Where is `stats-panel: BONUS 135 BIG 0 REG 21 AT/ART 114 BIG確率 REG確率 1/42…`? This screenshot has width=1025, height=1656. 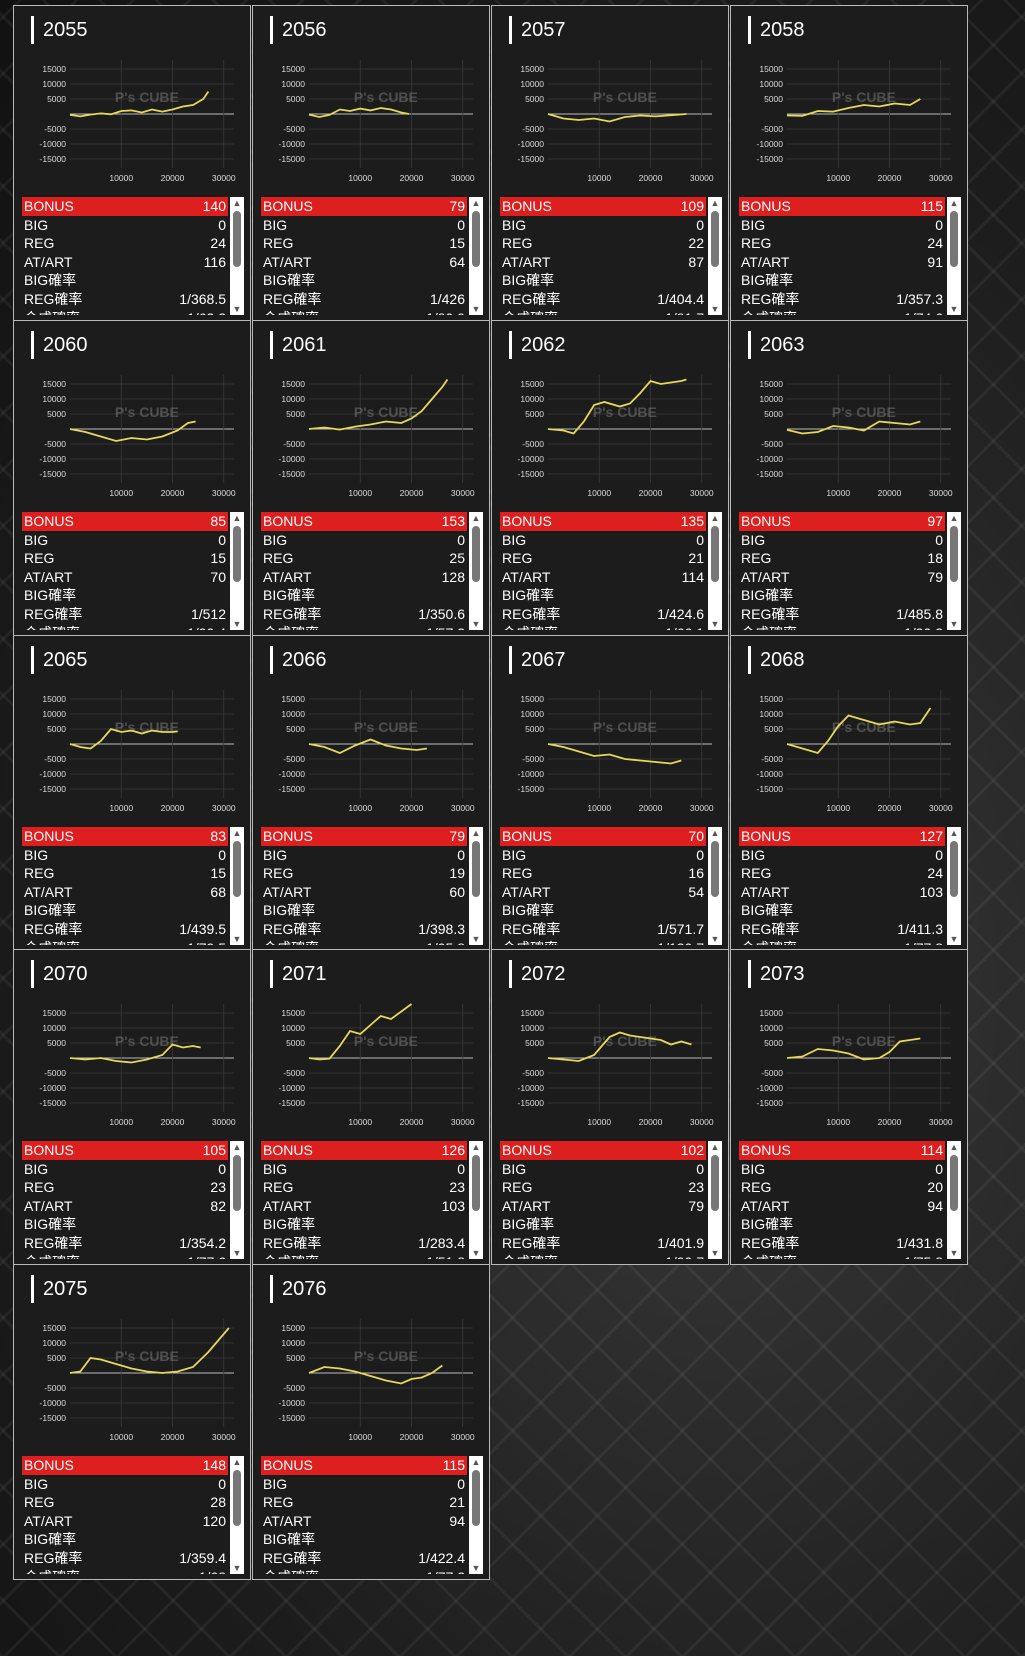
stats-panel: BONUS 135 BIG 0 REG 21 AT/ART 114 BIG確率 REG確率 1/42… is located at coordinates (611, 571).